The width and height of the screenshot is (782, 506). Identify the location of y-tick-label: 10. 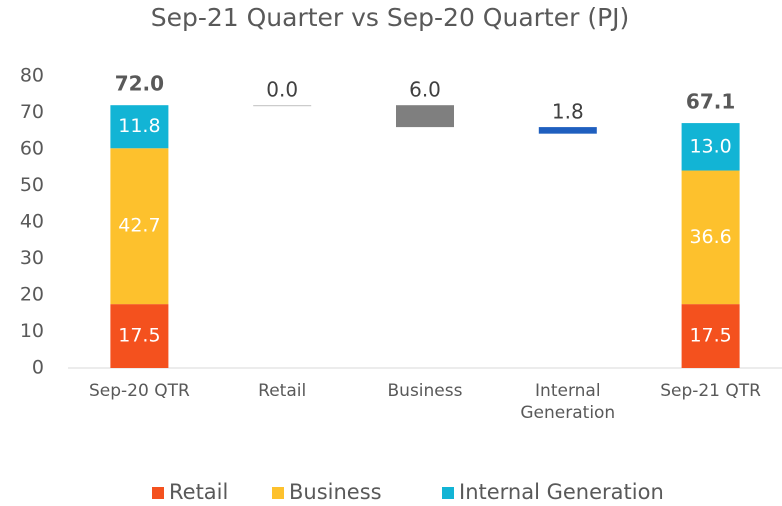
(32, 331).